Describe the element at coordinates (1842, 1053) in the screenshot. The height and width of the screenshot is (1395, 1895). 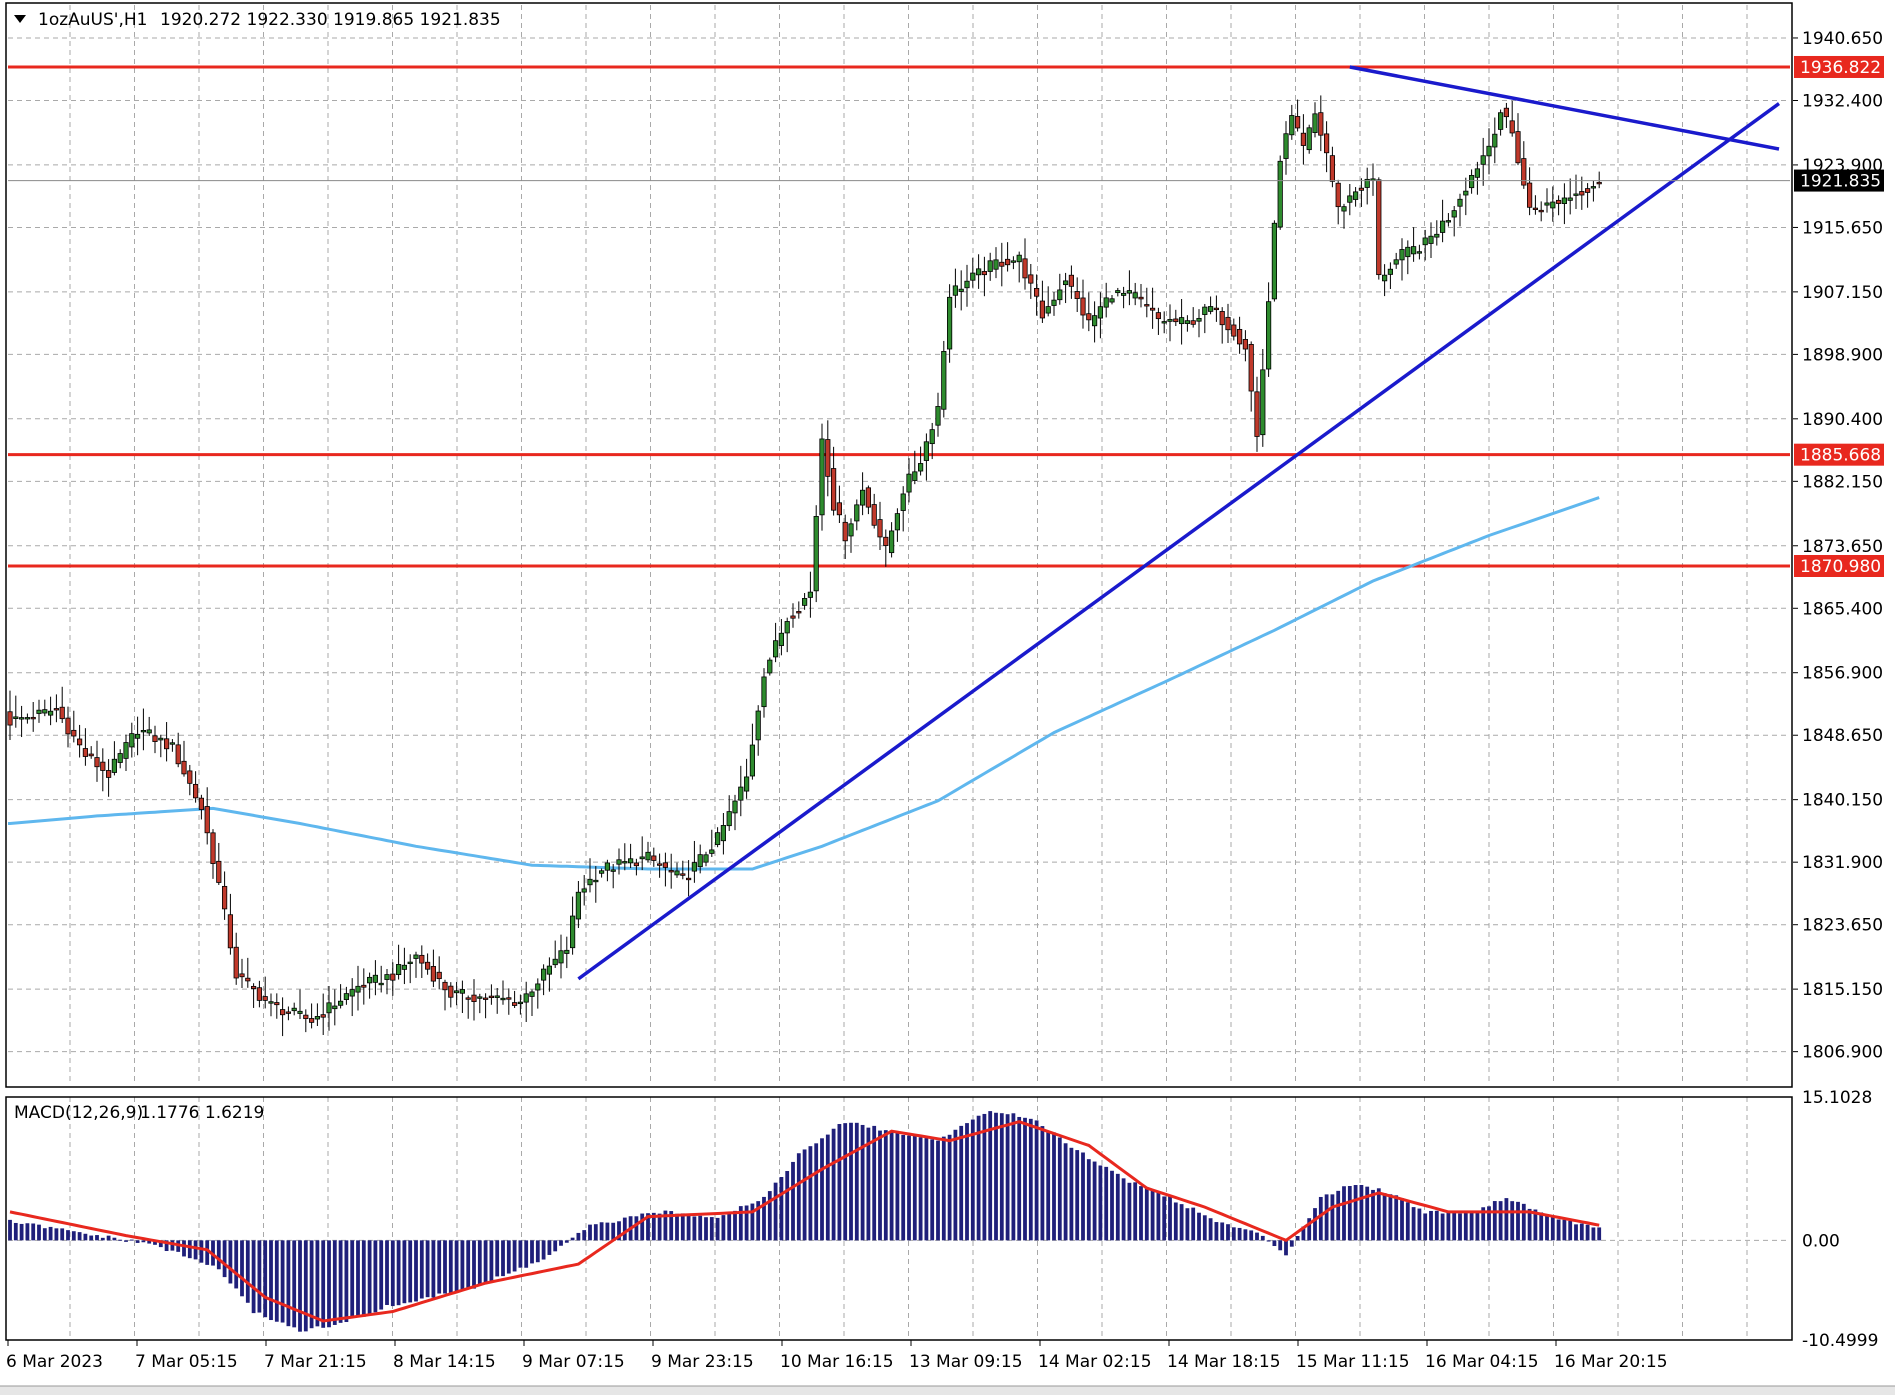
I see `price-axis-label: 1806.900` at that location.